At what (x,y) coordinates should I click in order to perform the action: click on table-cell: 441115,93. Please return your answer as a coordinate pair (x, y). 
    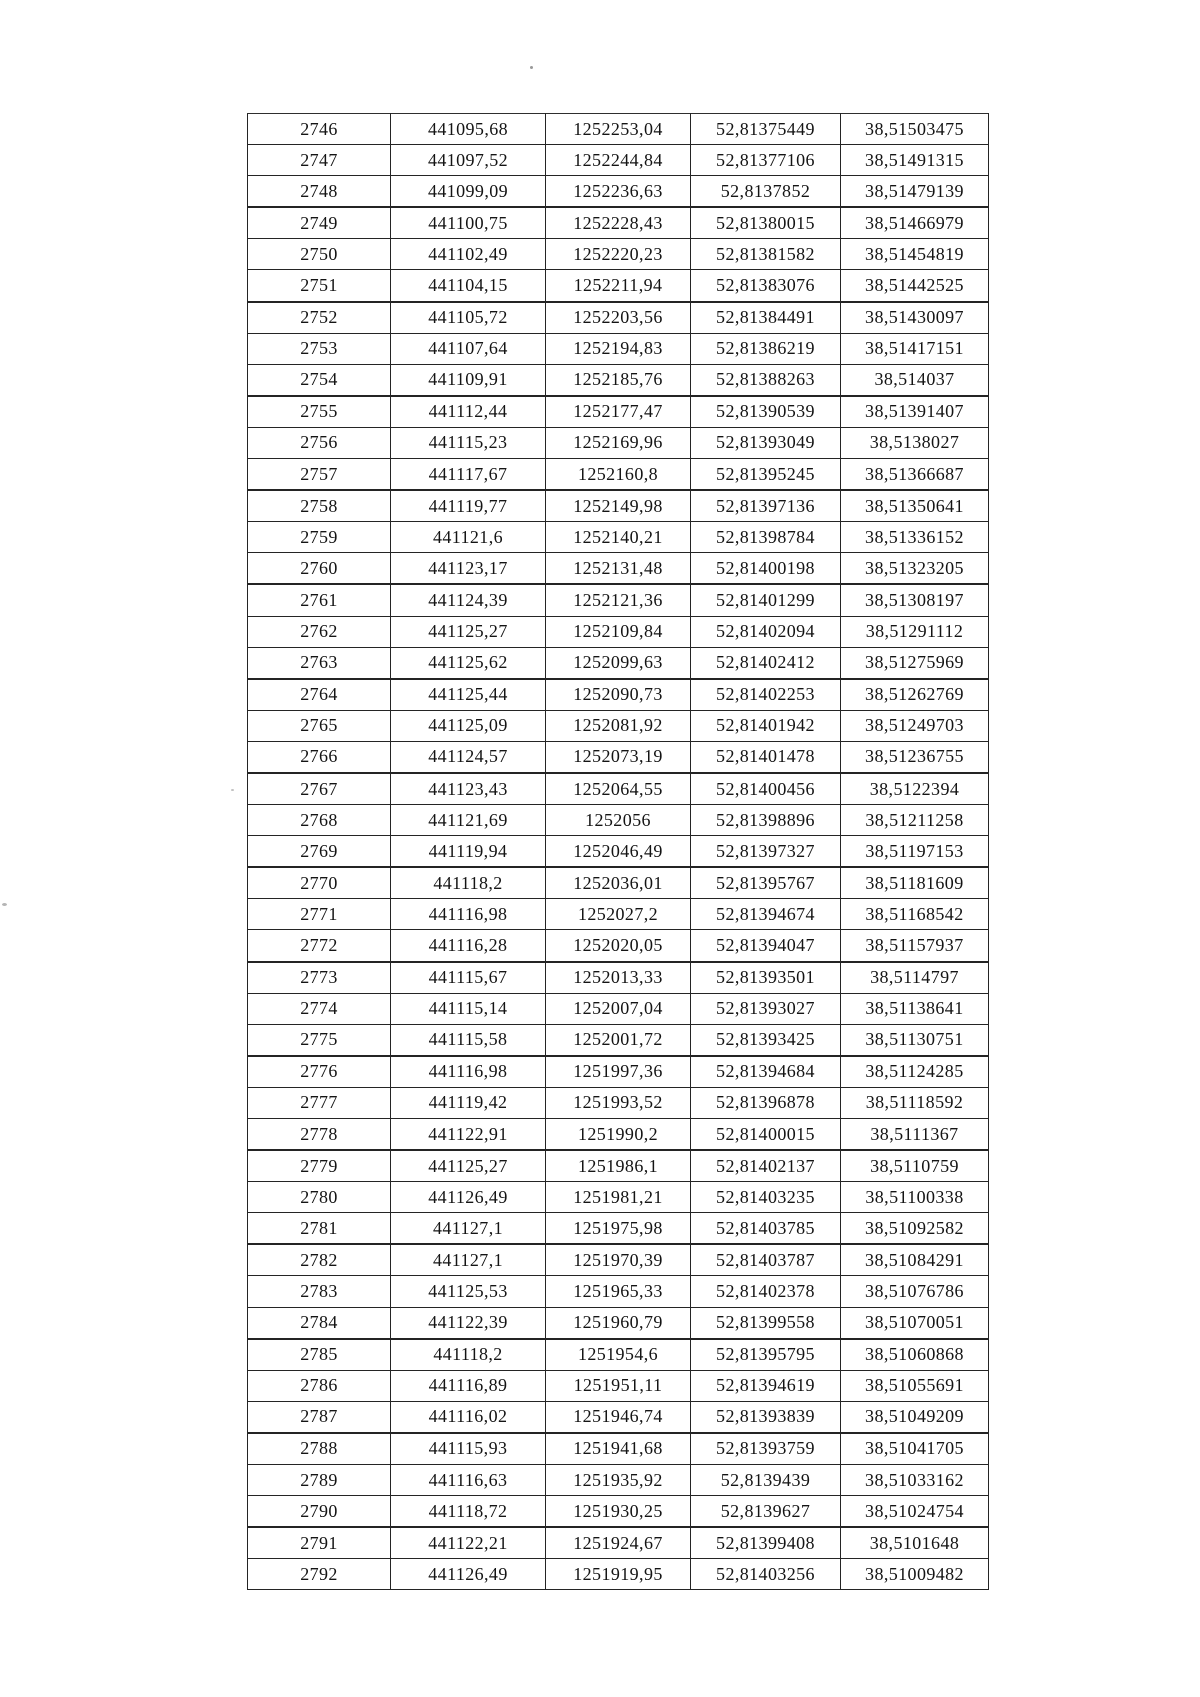
    Looking at the image, I should click on (468, 1449).